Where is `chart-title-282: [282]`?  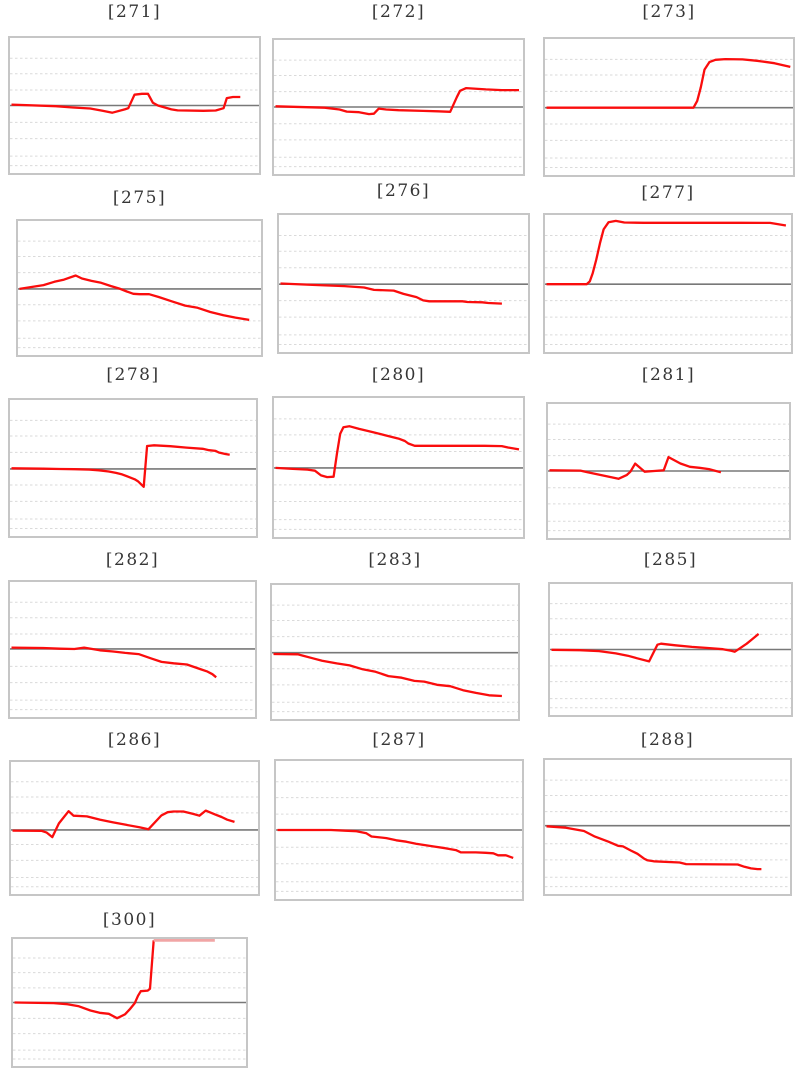 chart-title-282: [282] is located at coordinates (132, 560).